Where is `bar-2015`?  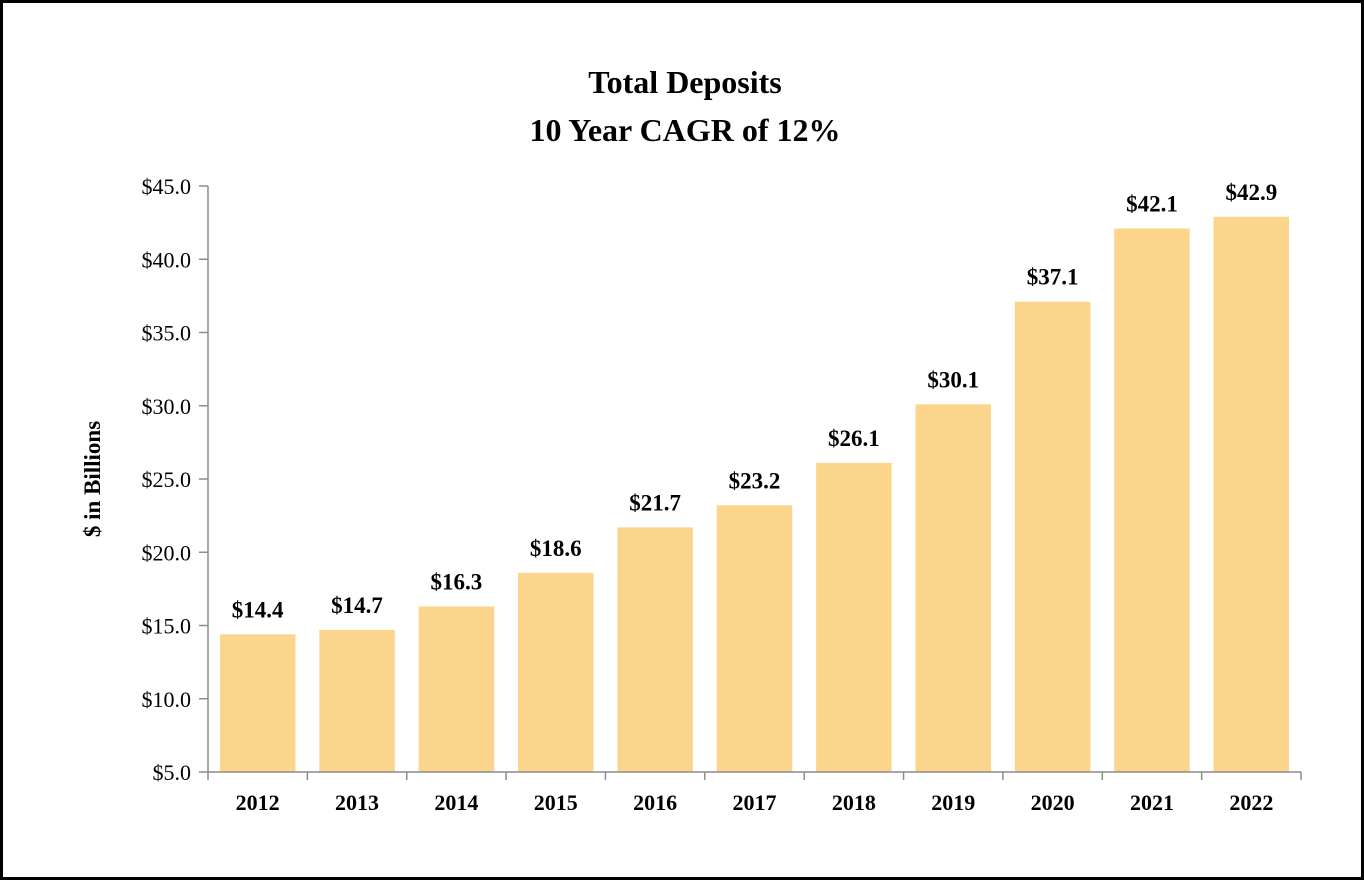
bar-2015 is located at coordinates (556, 672).